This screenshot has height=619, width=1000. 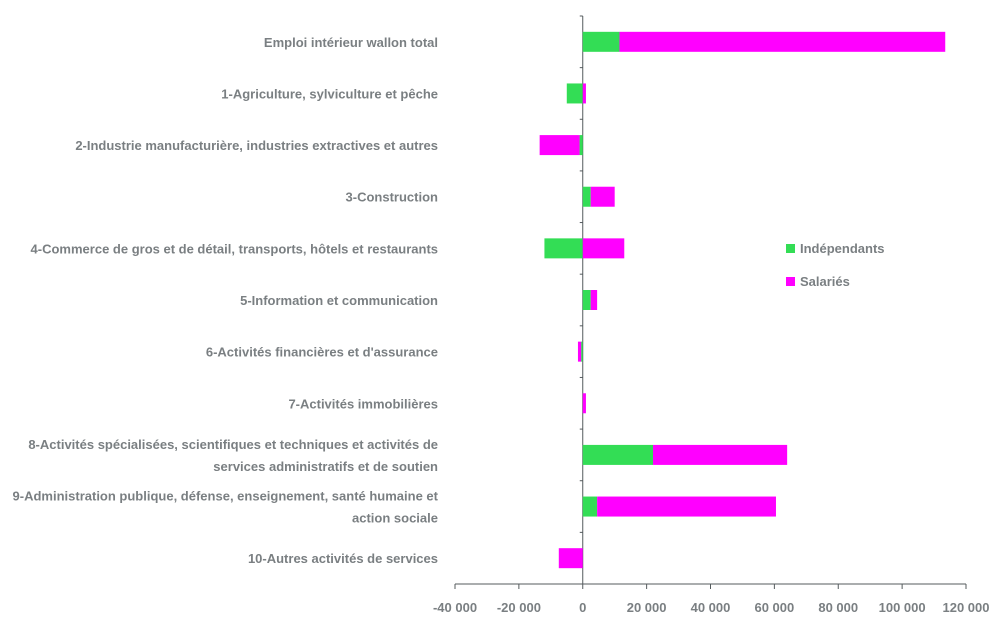 What do you see at coordinates (339, 300) in the screenshot?
I see `category-label: 5-Information et communication` at bounding box center [339, 300].